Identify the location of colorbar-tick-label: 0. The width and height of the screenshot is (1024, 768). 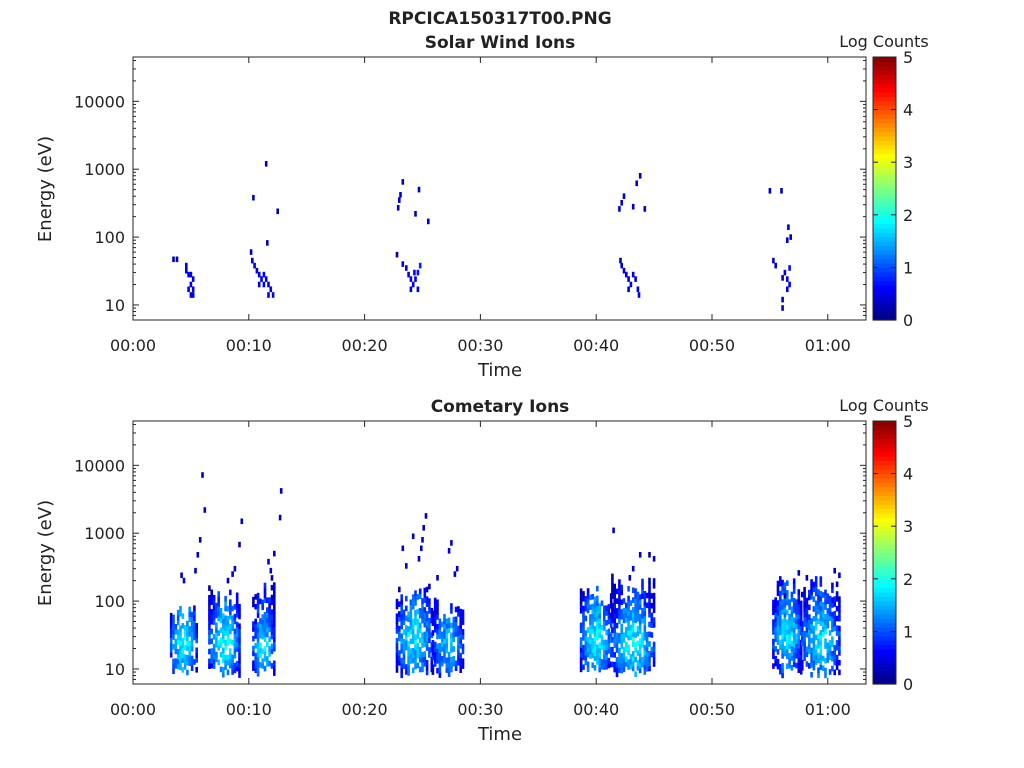
(908, 320).